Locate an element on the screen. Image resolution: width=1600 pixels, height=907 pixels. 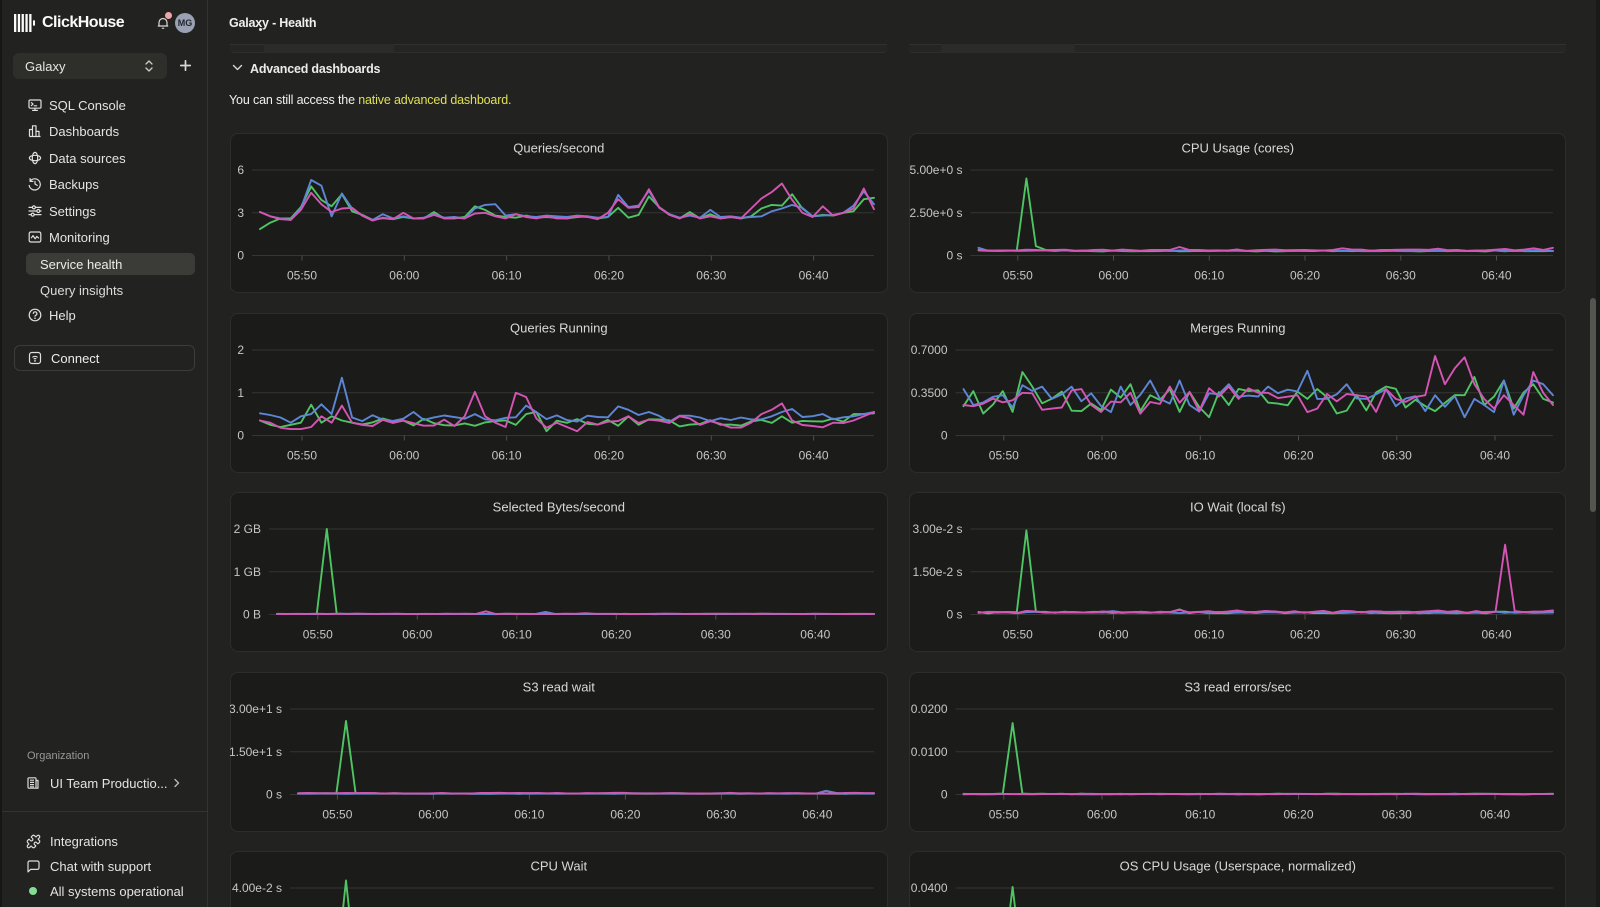
svg-text: 3.00e-2 s is located at coordinates (937, 529).